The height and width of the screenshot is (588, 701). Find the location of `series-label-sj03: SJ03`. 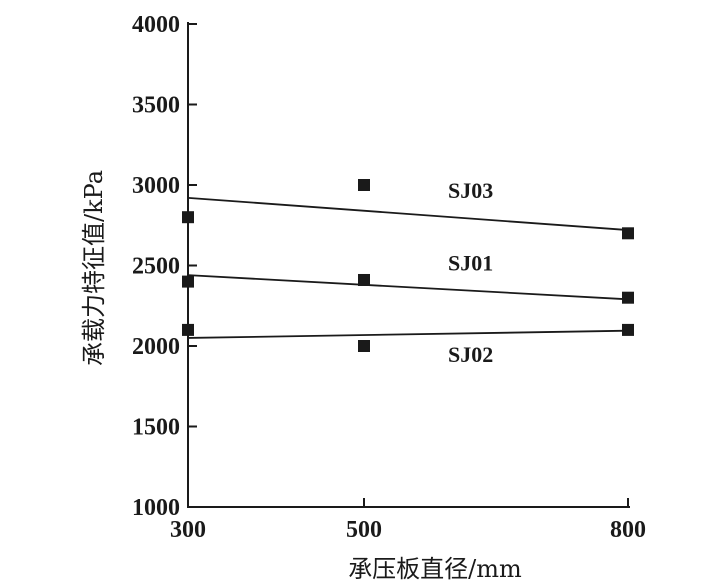

series-label-sj03: SJ03 is located at coordinates (470, 190).